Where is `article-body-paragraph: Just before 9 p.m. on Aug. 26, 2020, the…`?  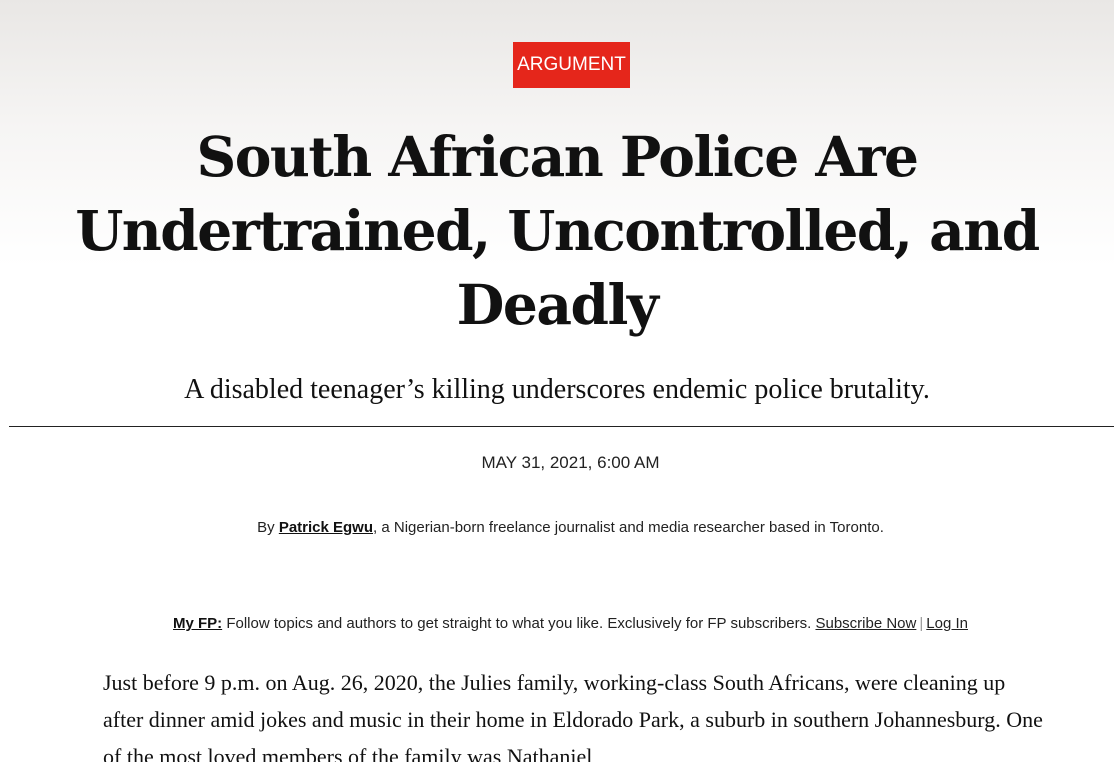
article-body-paragraph: Just before 9 p.m. on Aug. 26, 2020, the… is located at coordinates (573, 716).